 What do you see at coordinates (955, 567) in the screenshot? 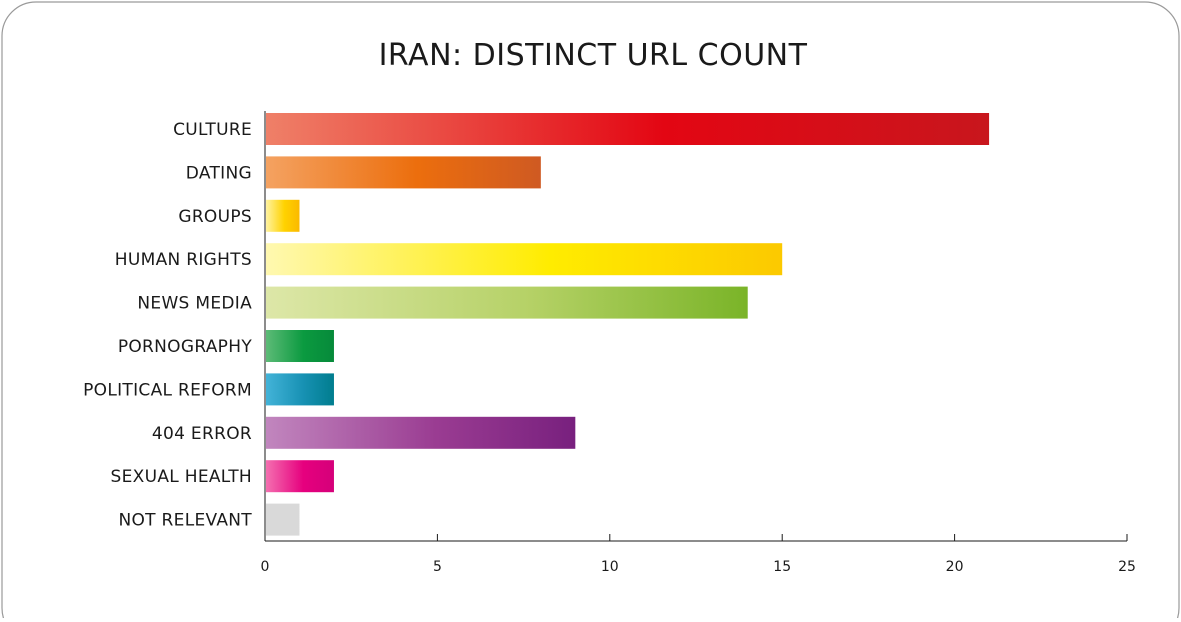
I see `x-tick-label: 20` at bounding box center [955, 567].